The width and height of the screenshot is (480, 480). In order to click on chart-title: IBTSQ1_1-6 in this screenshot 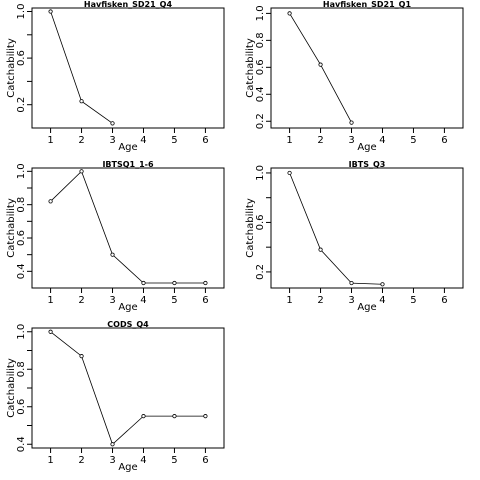, I will do `click(128, 164)`.